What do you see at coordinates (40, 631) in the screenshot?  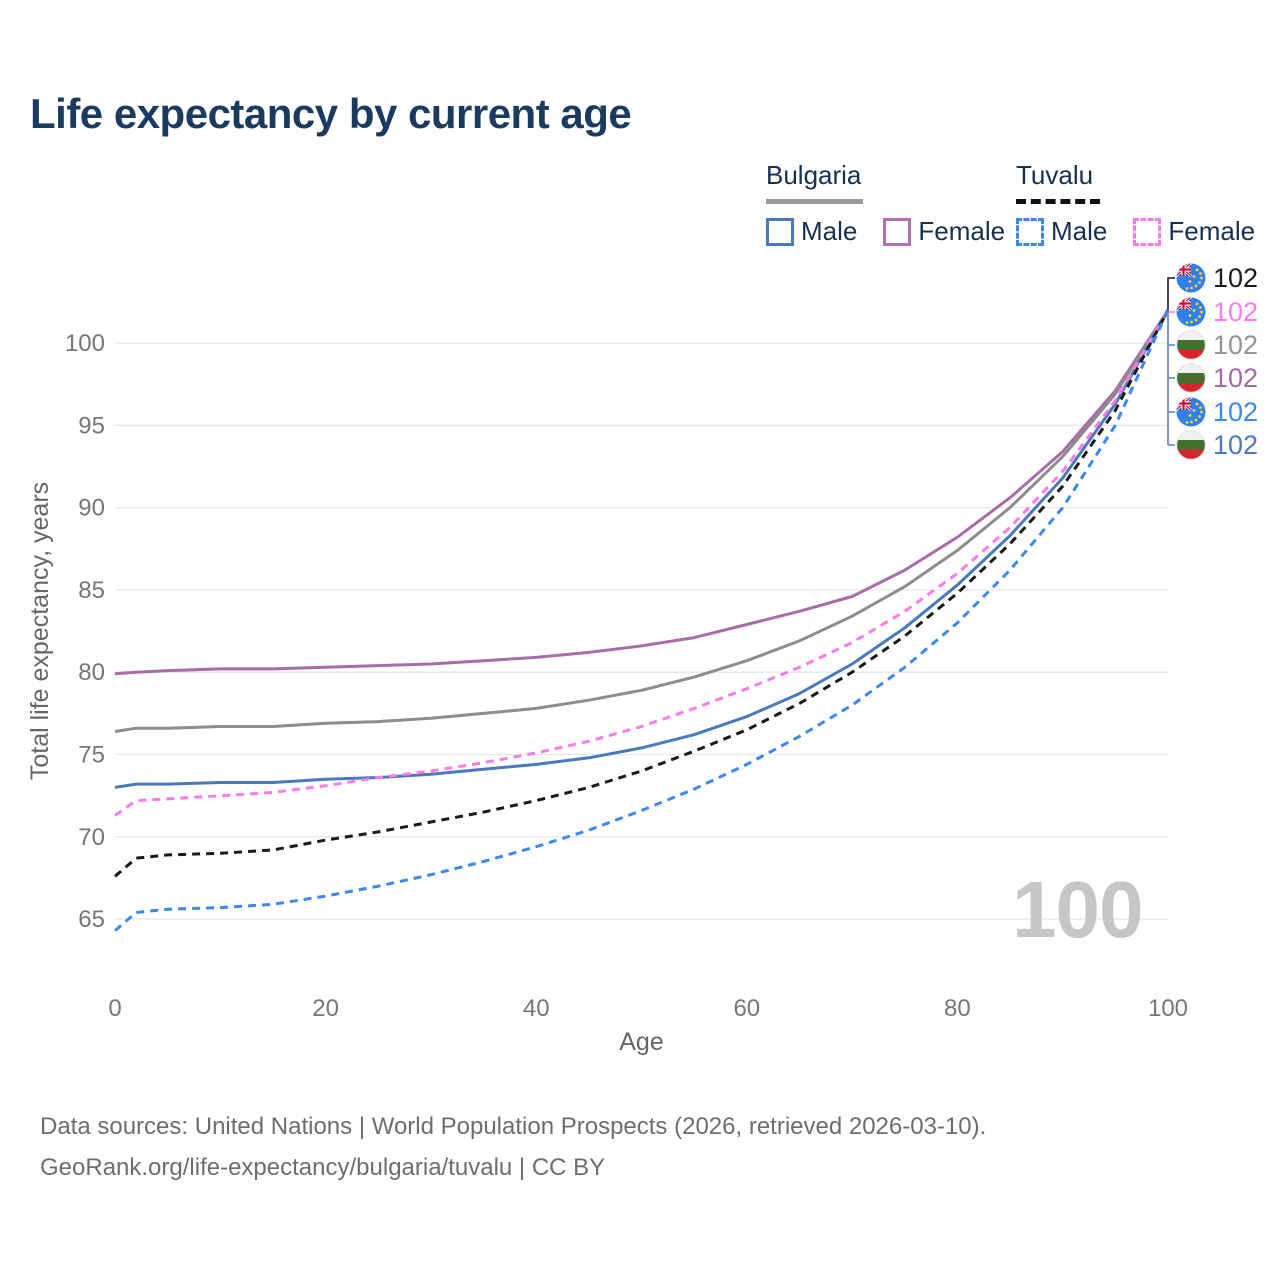 I see `y-axis-title: Total life expectancy, years` at bounding box center [40, 631].